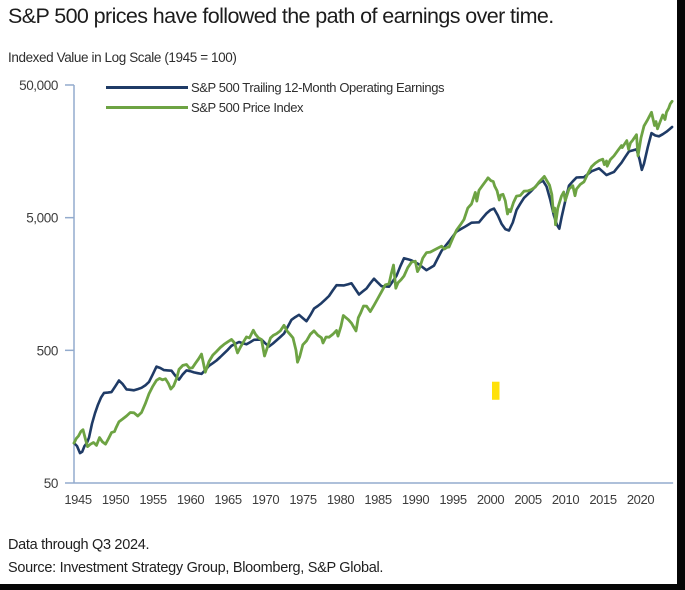  What do you see at coordinates (152, 499) in the screenshot?
I see `x-axis-tick-label: 1955` at bounding box center [152, 499].